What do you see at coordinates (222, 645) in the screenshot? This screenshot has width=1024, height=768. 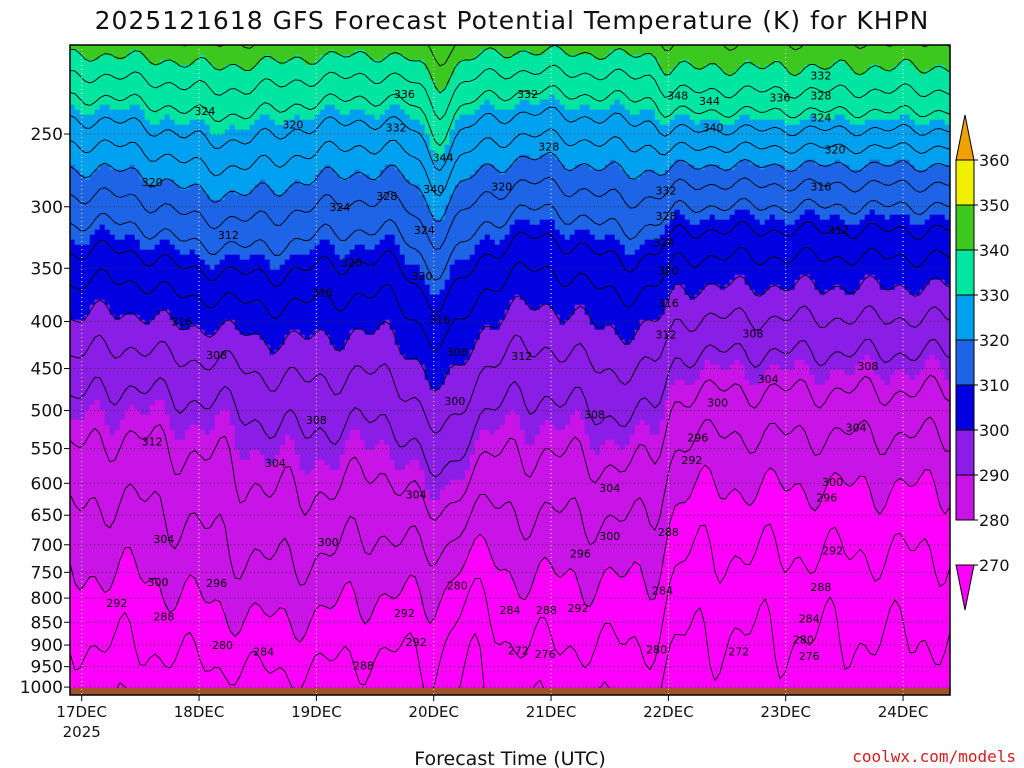 I see `contour-label: 280` at bounding box center [222, 645].